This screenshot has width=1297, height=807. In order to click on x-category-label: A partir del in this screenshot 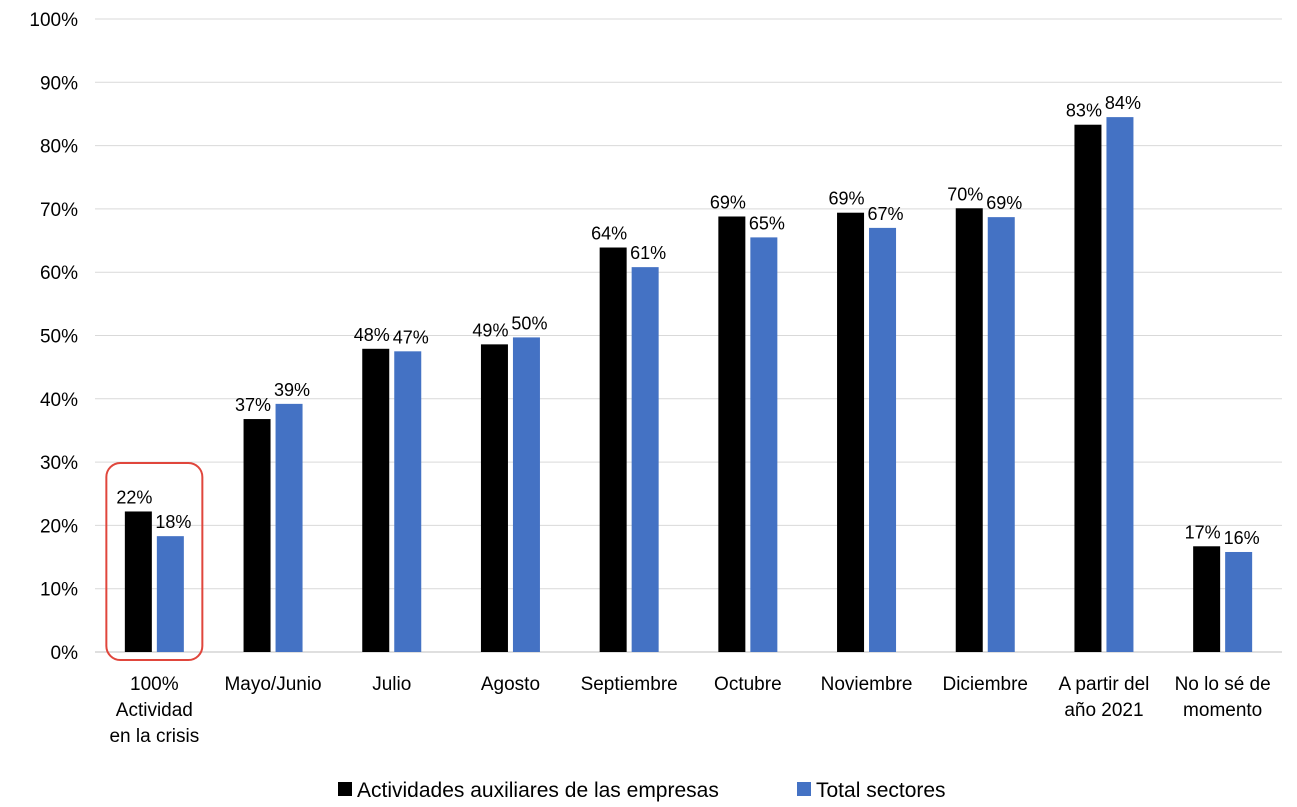, I will do `click(1104, 684)`.